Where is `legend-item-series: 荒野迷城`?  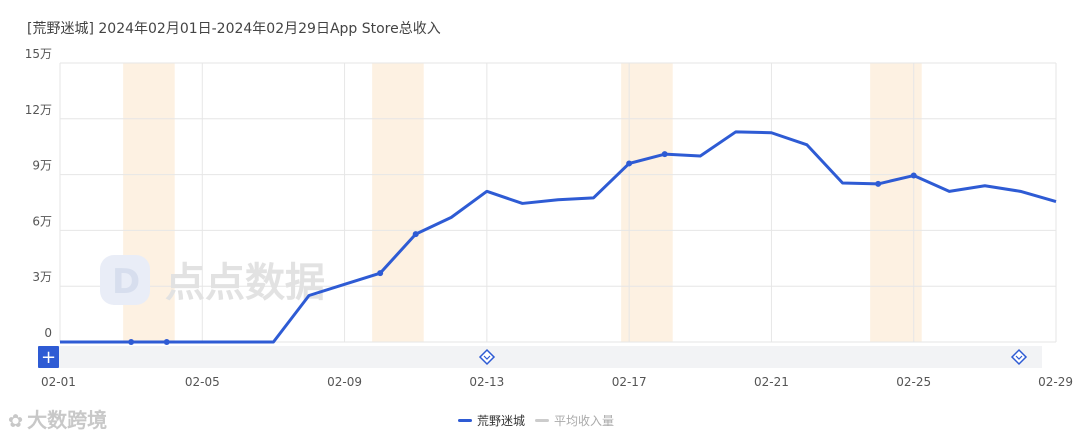
legend-item-series: 荒野迷城 is located at coordinates (491, 420).